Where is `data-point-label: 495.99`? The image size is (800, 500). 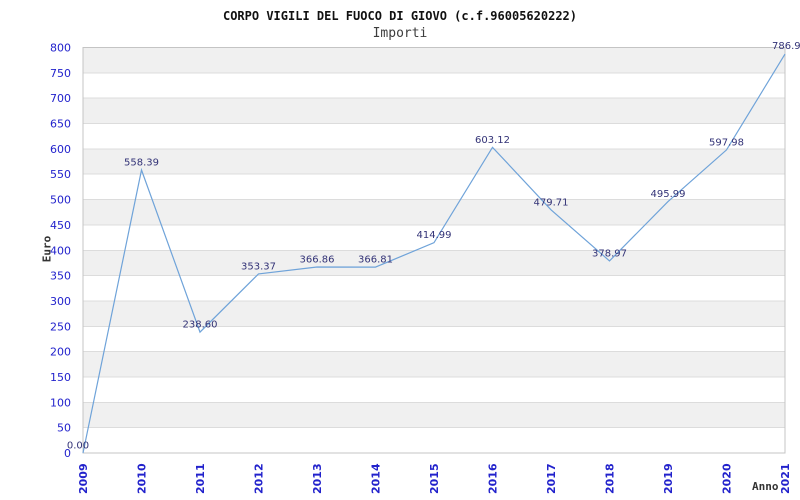 data-point-label: 495.99 is located at coordinates (668, 194).